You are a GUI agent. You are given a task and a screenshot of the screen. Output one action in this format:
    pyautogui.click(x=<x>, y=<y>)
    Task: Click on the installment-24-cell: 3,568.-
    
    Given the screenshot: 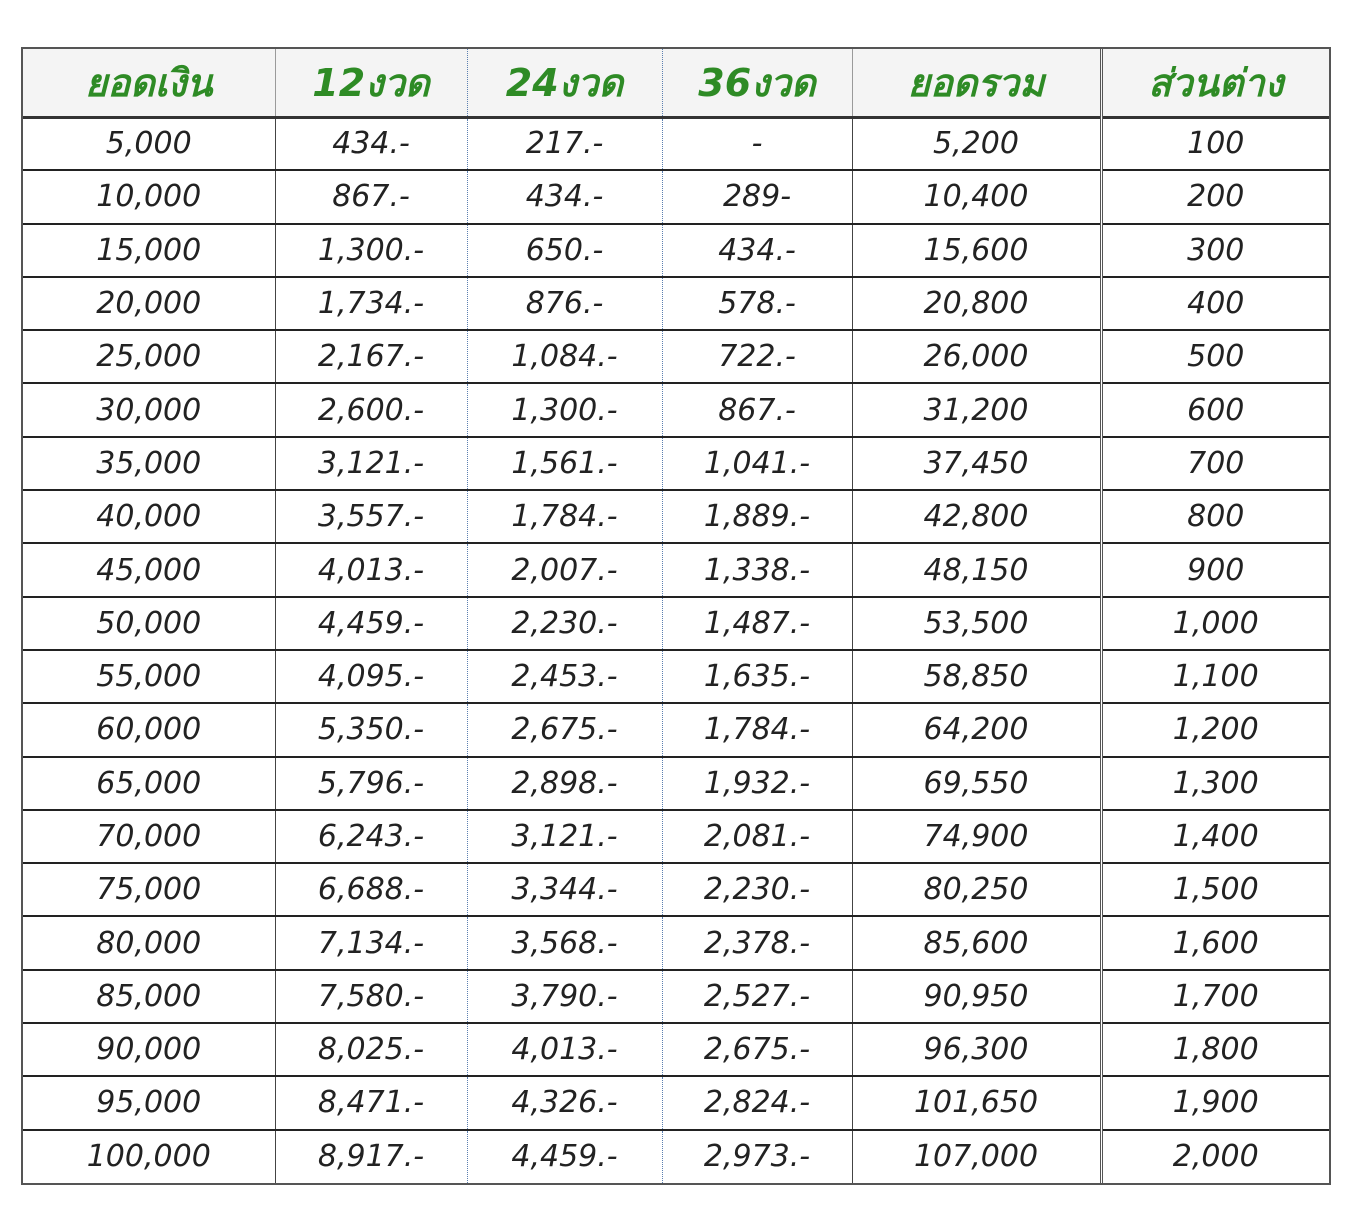 What is the action you would take?
    pyautogui.click(x=565, y=943)
    